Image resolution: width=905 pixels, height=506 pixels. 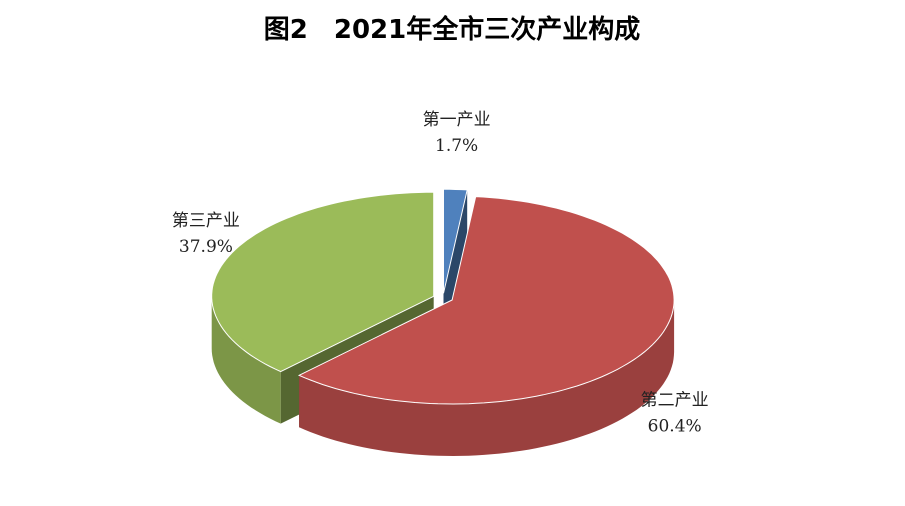 What do you see at coordinates (452, 29) in the screenshot?
I see `chart-title: 图2 2021年全市三次产业构成` at bounding box center [452, 29].